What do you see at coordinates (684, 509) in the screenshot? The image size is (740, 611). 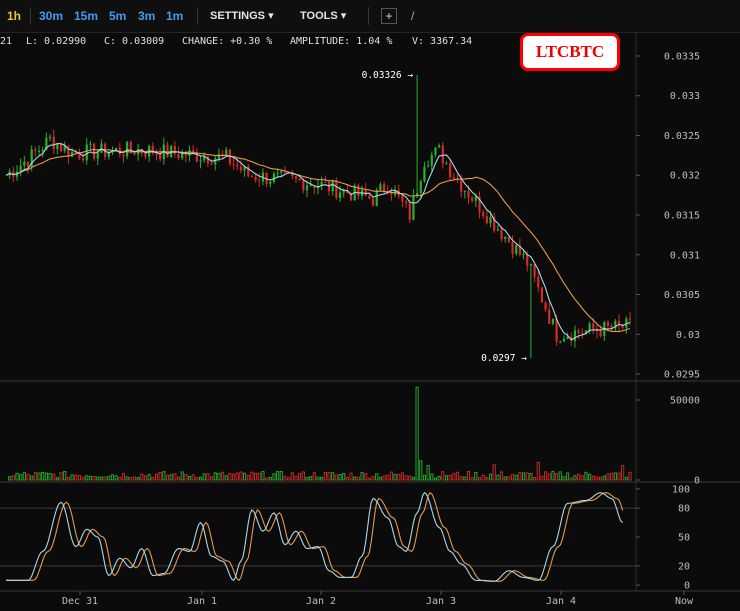 I see `stochastic-tick-label: 80` at bounding box center [684, 509].